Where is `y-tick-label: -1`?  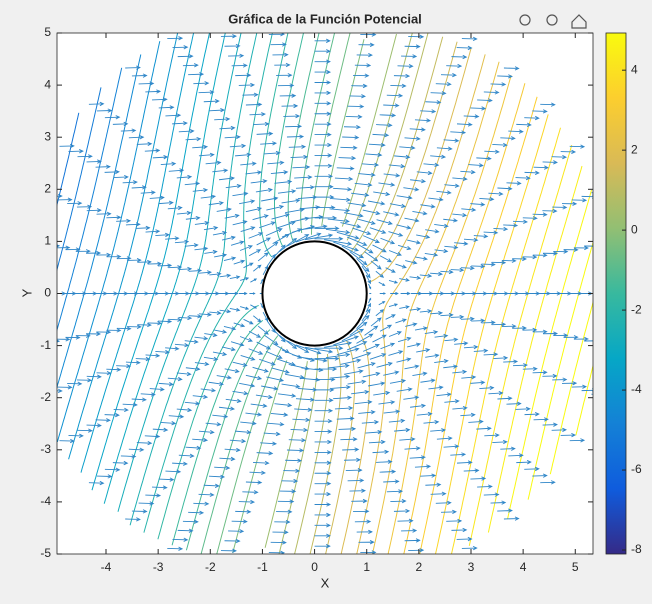 y-tick-label: -1 is located at coordinates (45, 345).